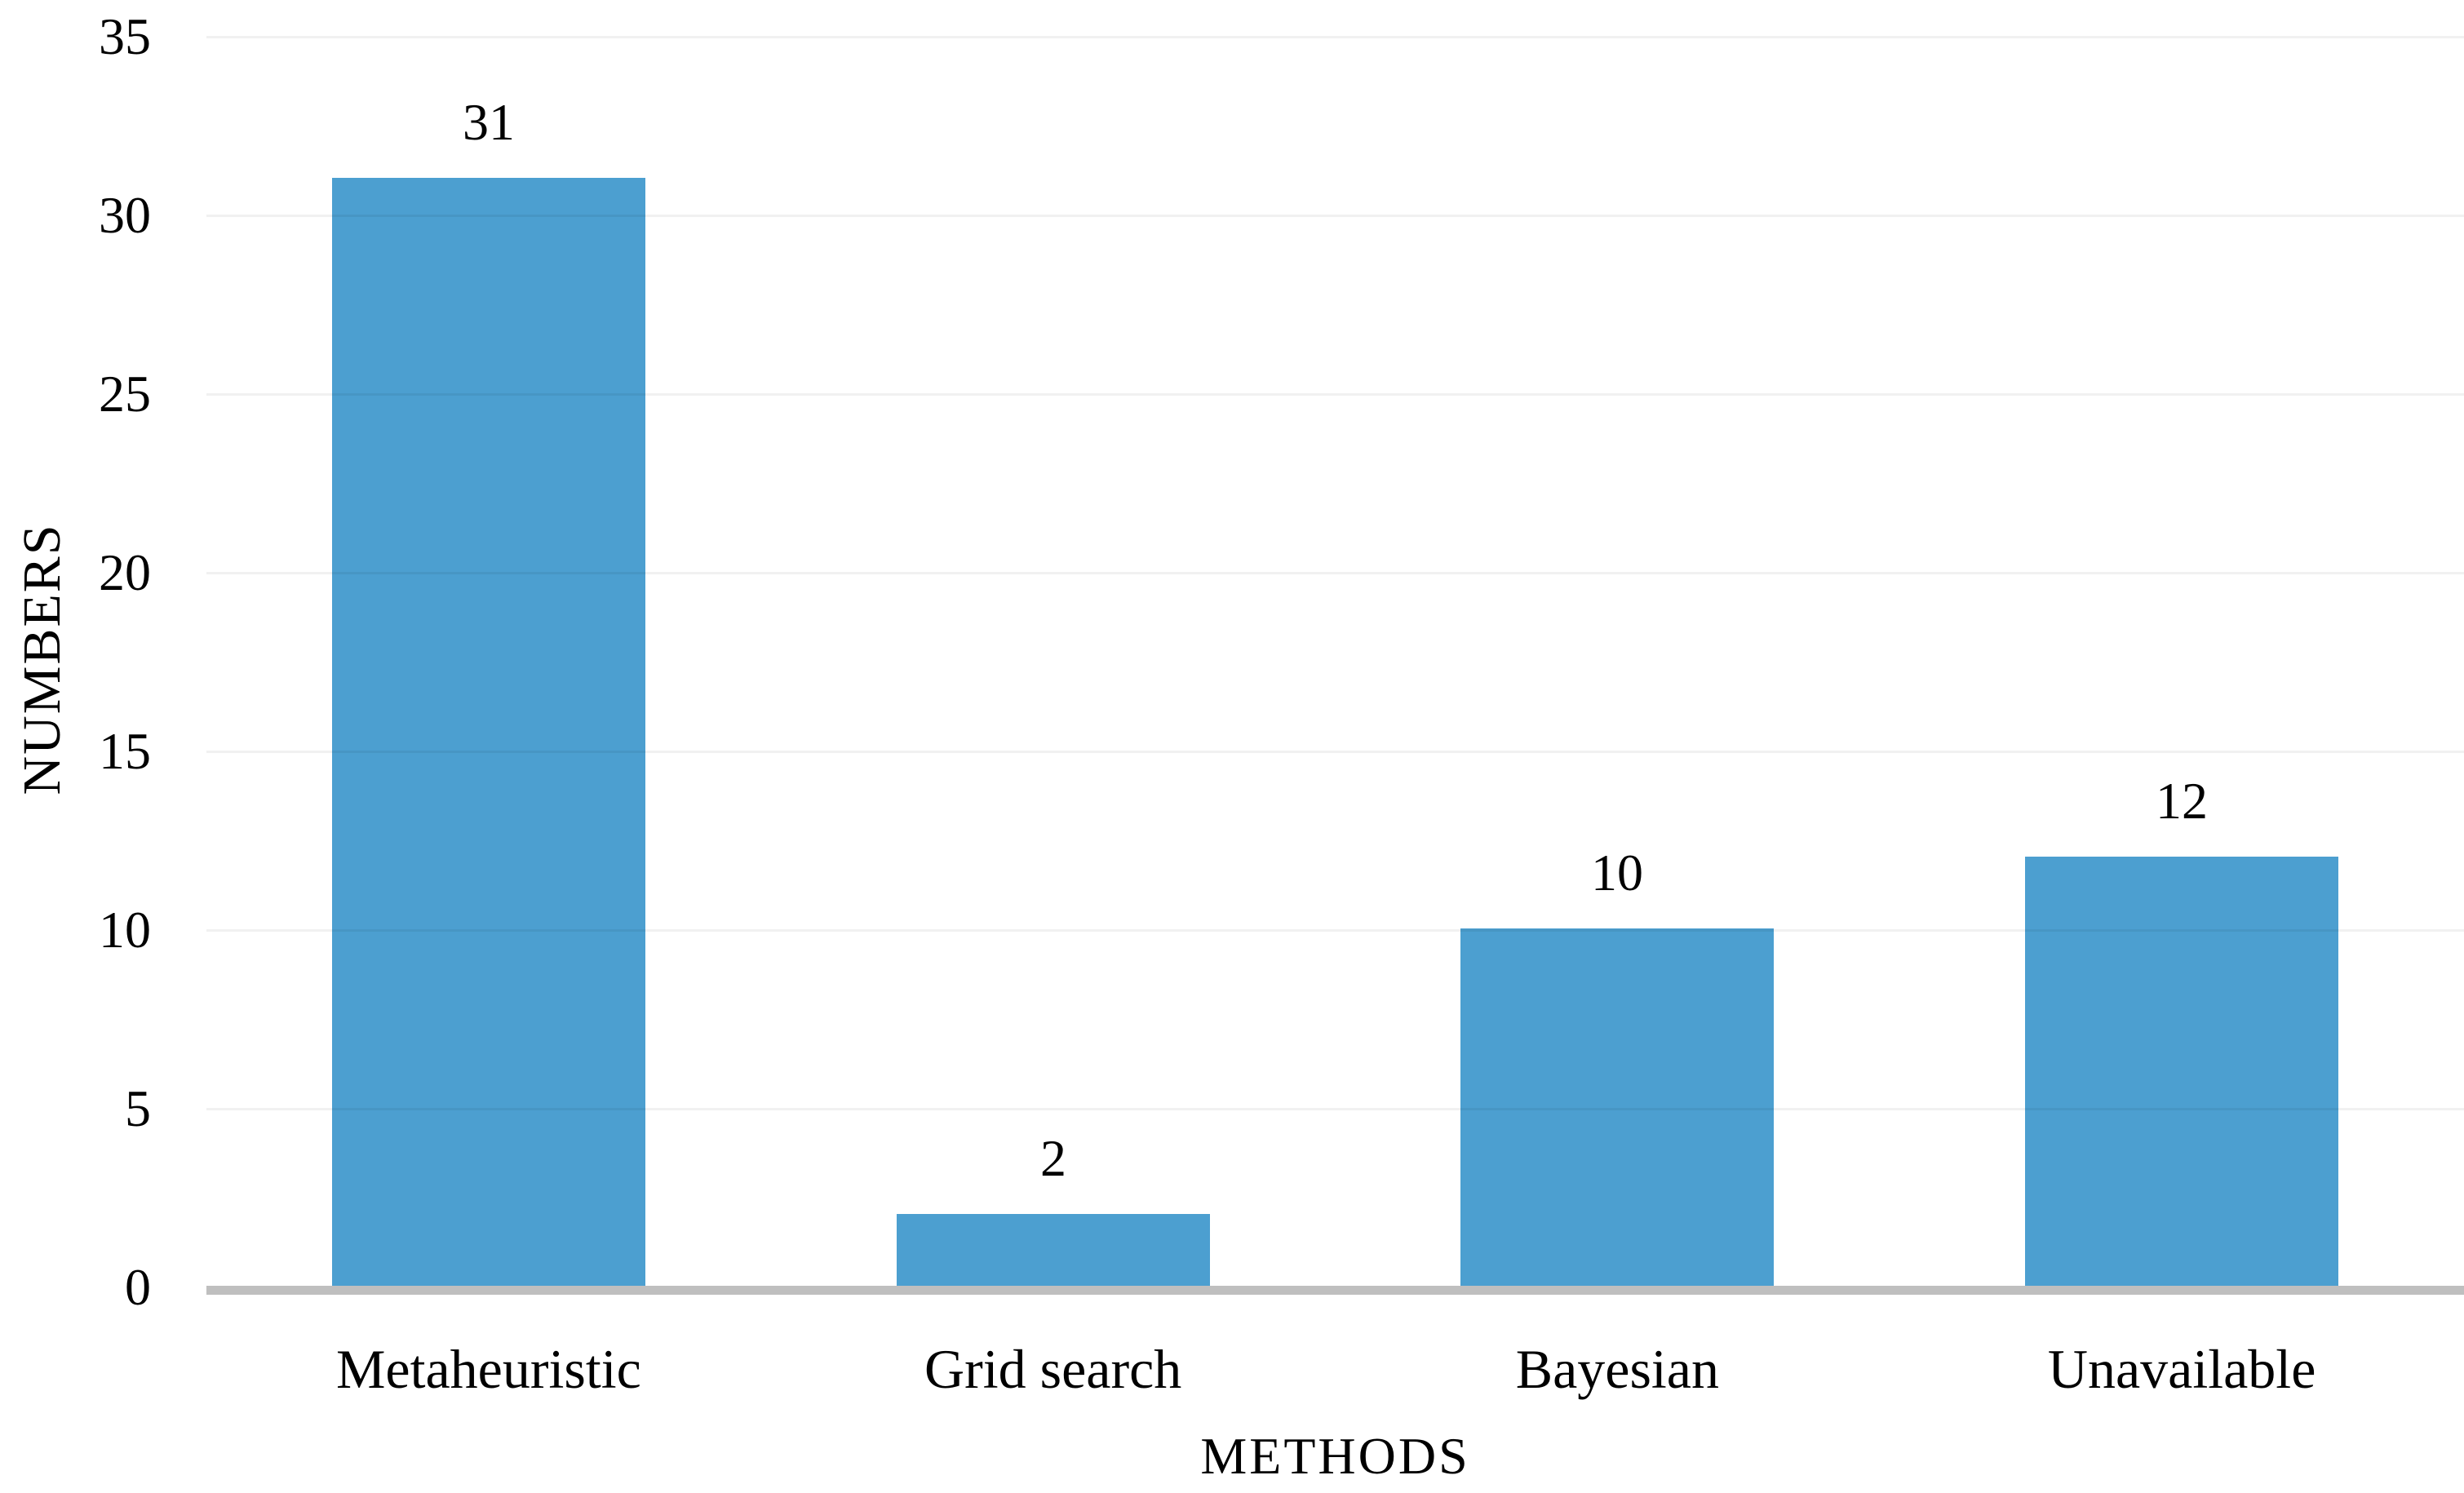 Image resolution: width=2464 pixels, height=1493 pixels. I want to click on gridline-y20, so click(1335, 572).